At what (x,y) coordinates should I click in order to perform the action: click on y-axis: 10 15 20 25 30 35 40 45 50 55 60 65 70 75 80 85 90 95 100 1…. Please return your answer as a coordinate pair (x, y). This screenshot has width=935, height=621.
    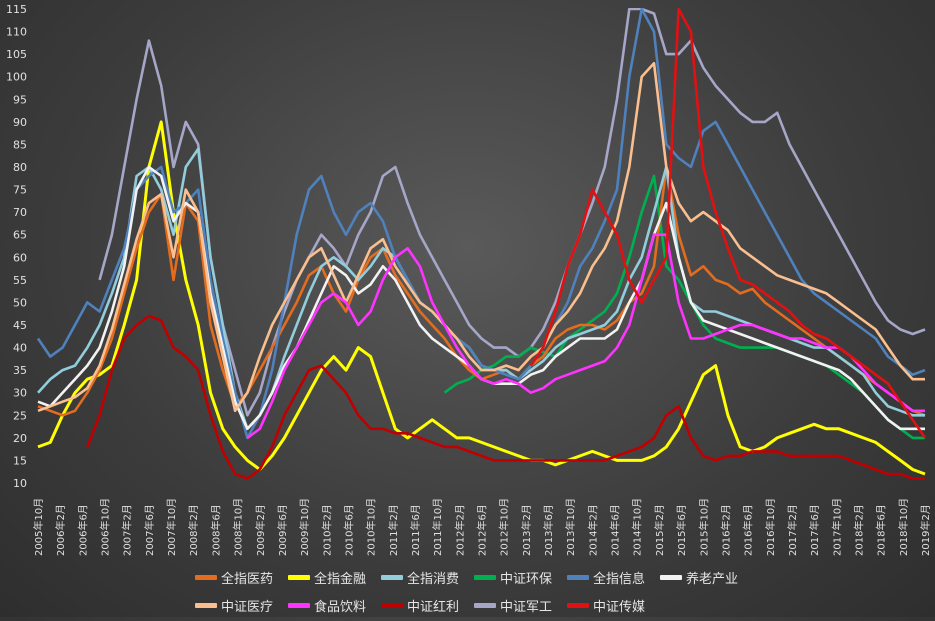
    Looking at the image, I should click on (16, 246).